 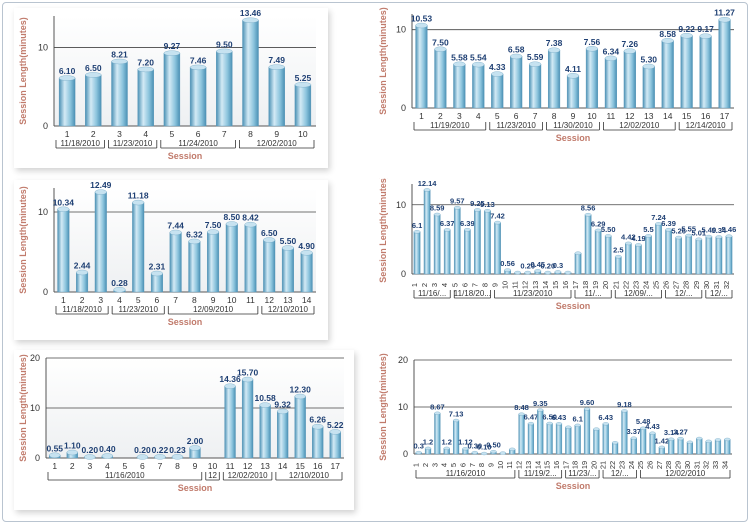 What do you see at coordinates (676, 285) in the screenshot?
I see `x-tick-label: 27` at bounding box center [676, 285].